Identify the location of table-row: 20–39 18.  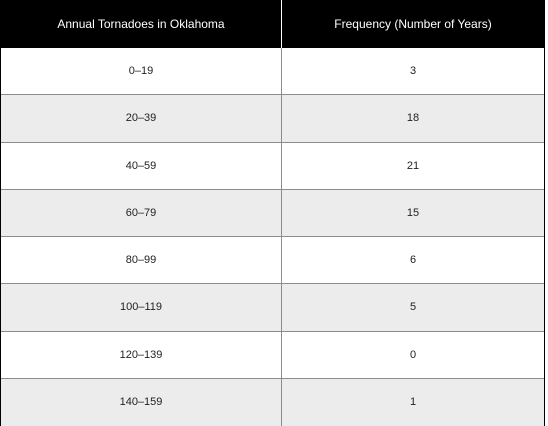
(272, 119).